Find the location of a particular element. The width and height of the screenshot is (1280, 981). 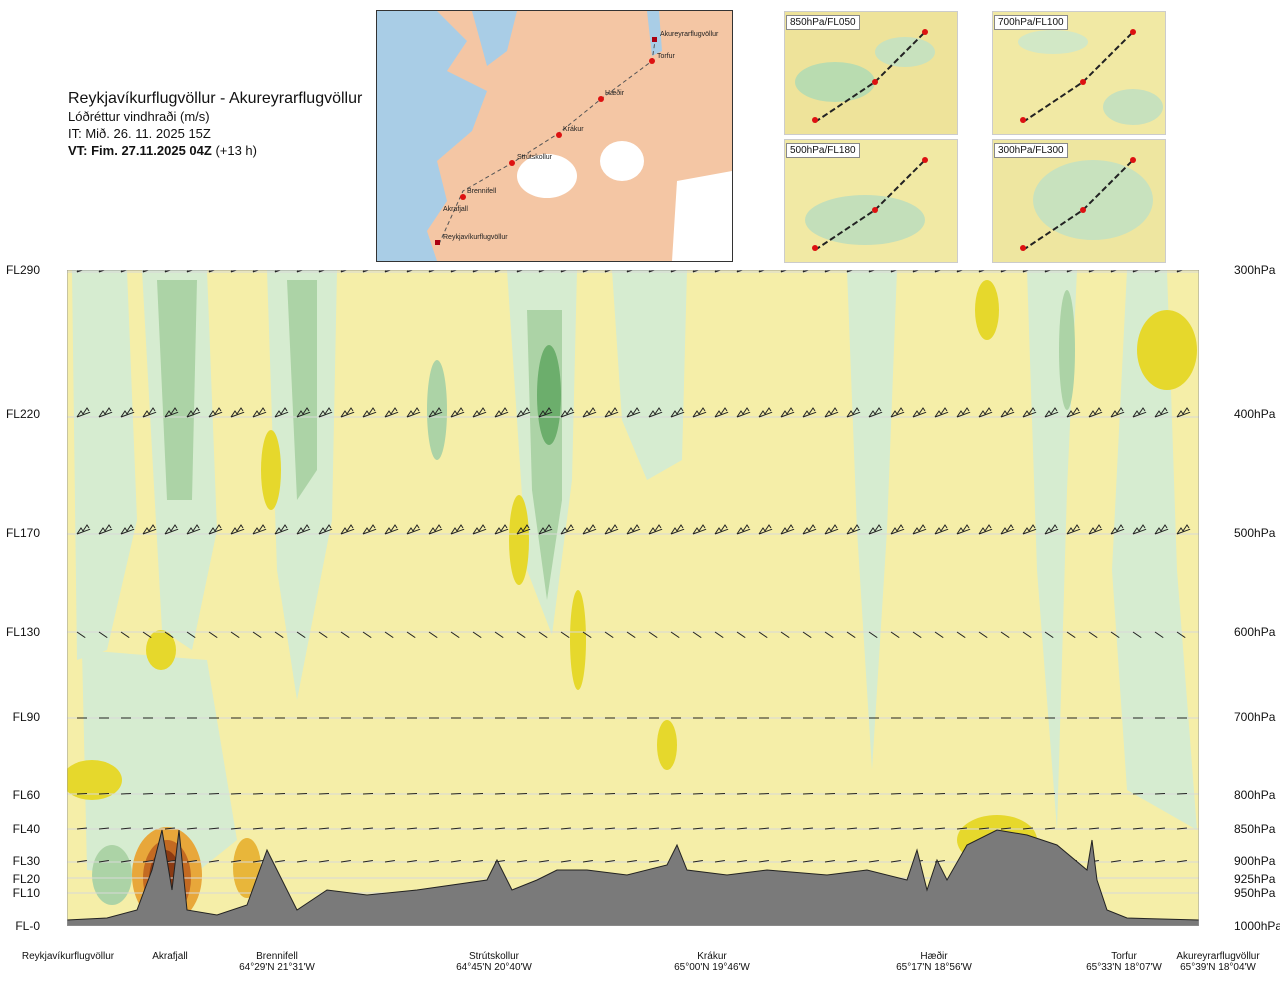

map-label: Torfur is located at coordinates (666, 56).